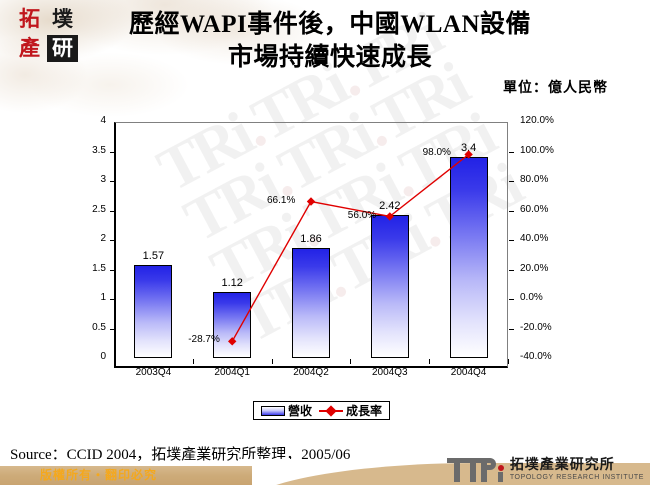  What do you see at coordinates (99, 268) in the screenshot?
I see `y-axis-left-tick: 1.5` at bounding box center [99, 268].